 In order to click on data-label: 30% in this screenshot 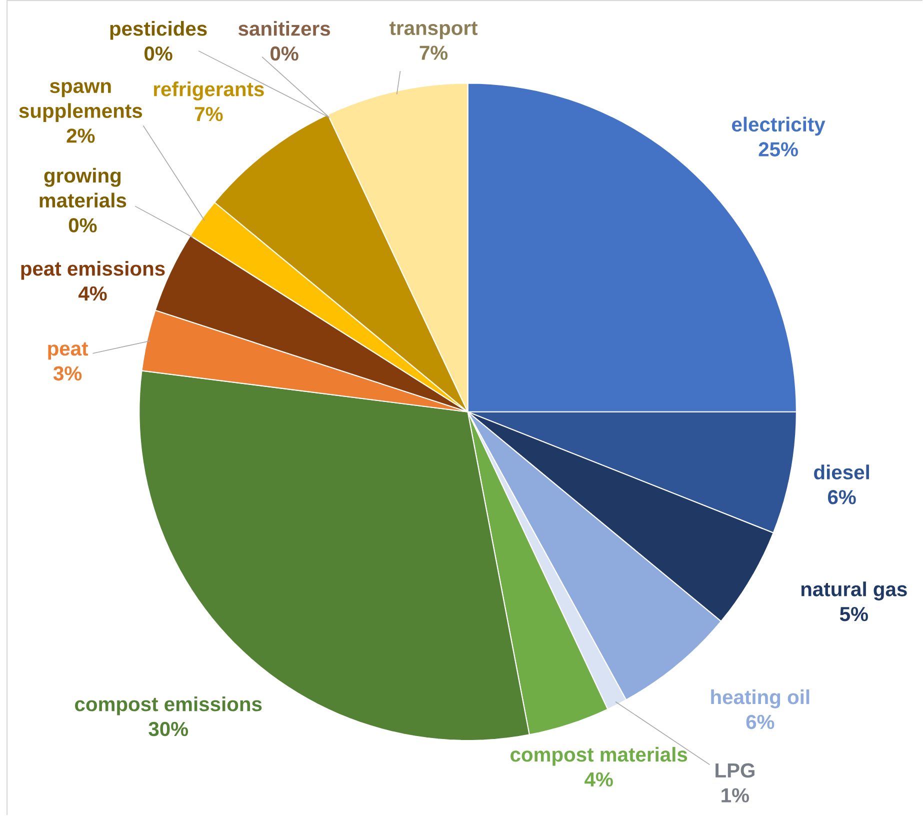, I will do `click(168, 729)`.